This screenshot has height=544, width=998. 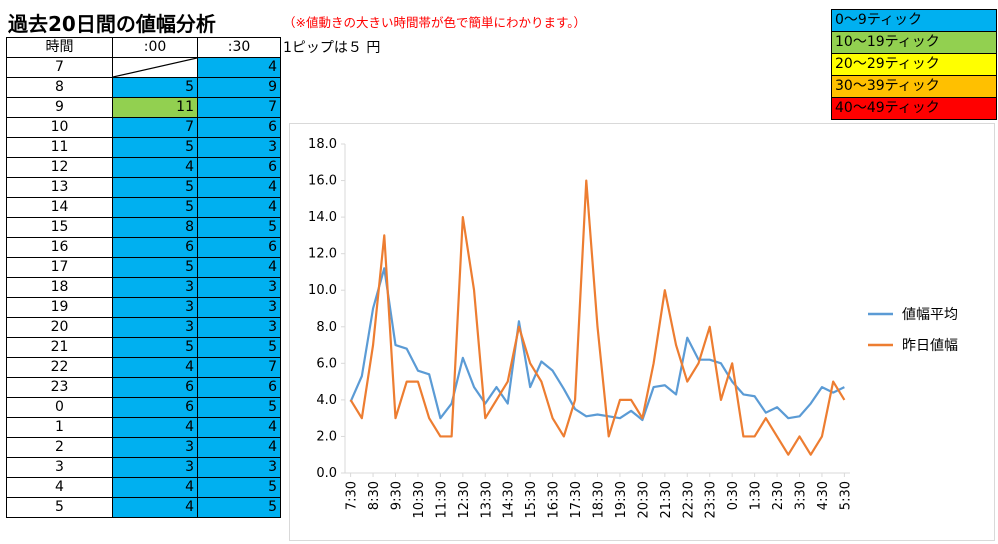 I want to click on hour-cell: 10, so click(x=60, y=128).